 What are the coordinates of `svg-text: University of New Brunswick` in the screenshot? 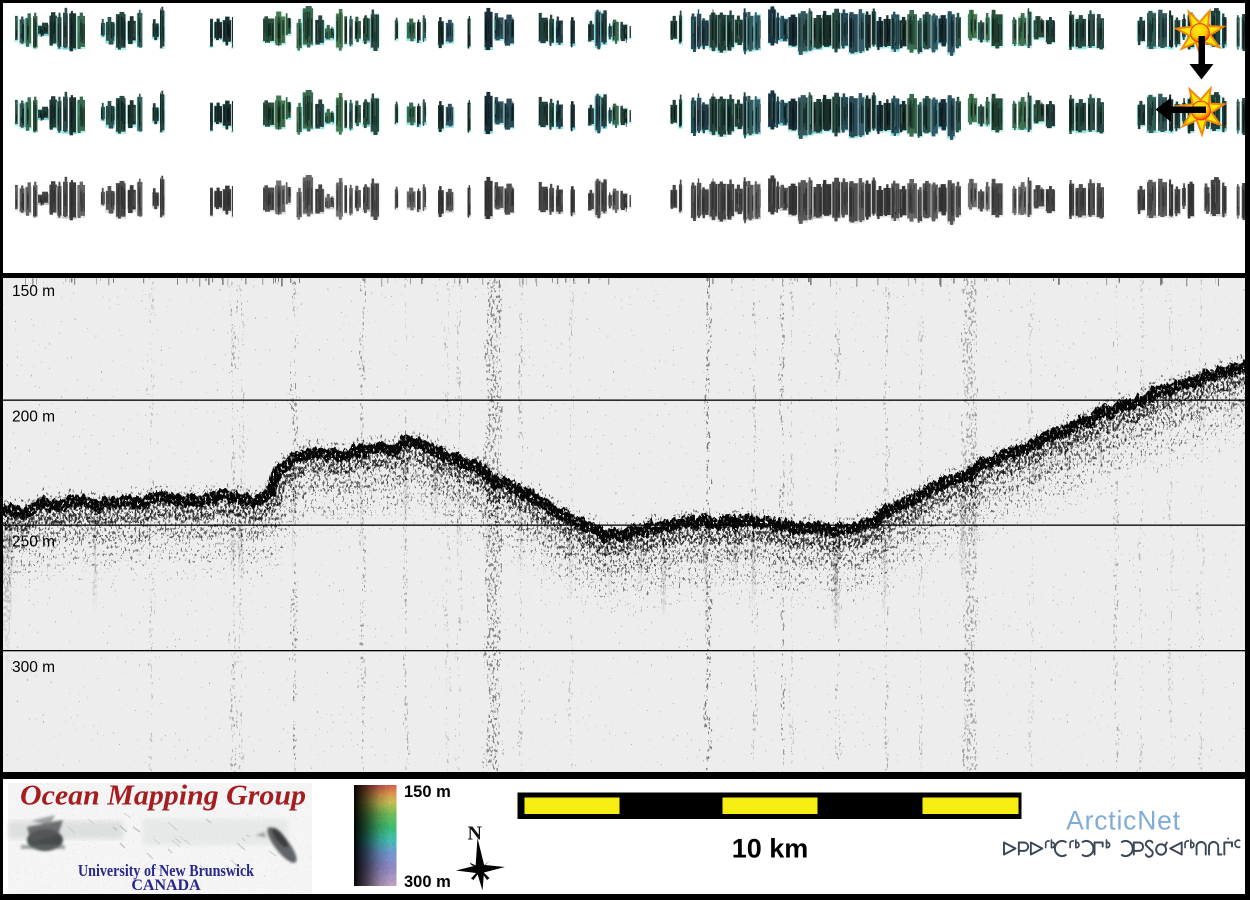 It's located at (166, 870).